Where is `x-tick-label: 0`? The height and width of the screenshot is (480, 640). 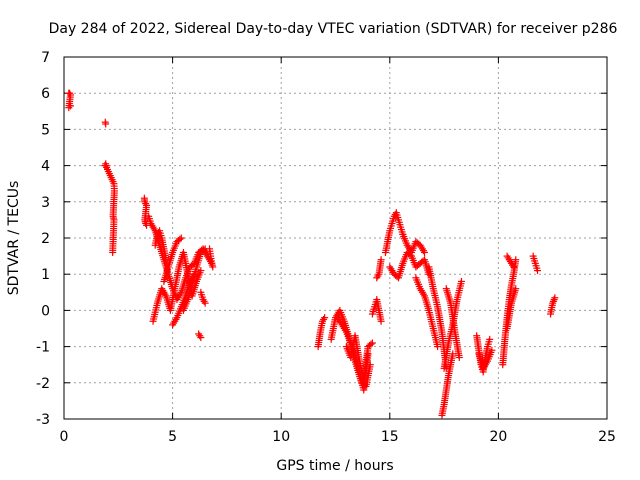 x-tick-label: 0 is located at coordinates (64, 437).